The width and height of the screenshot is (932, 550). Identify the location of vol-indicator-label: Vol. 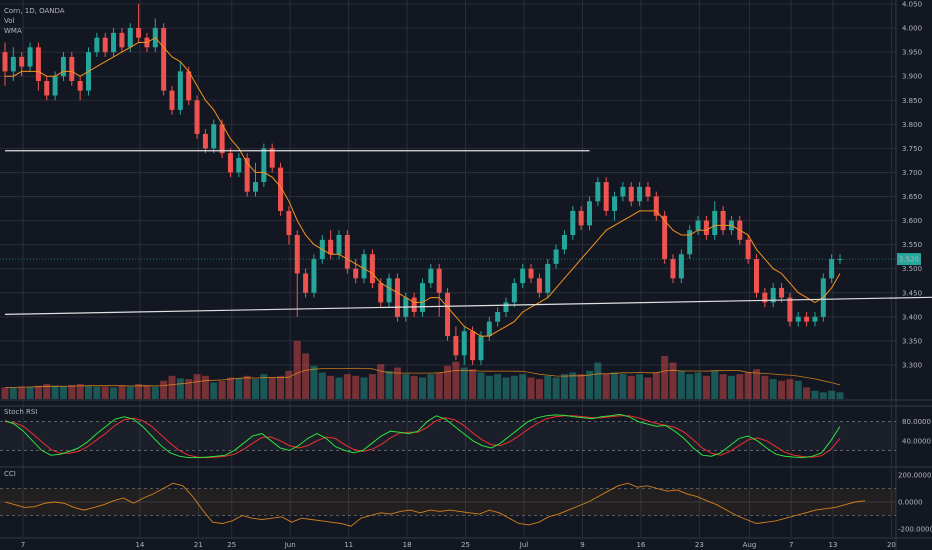
(9, 21).